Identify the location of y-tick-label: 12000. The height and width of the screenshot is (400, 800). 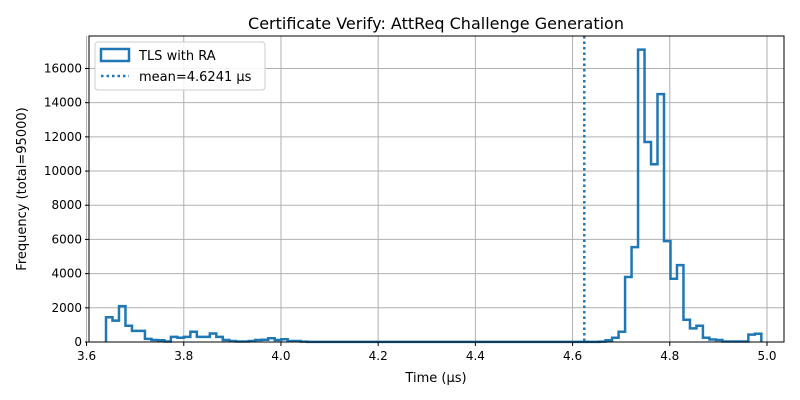
(63, 137).